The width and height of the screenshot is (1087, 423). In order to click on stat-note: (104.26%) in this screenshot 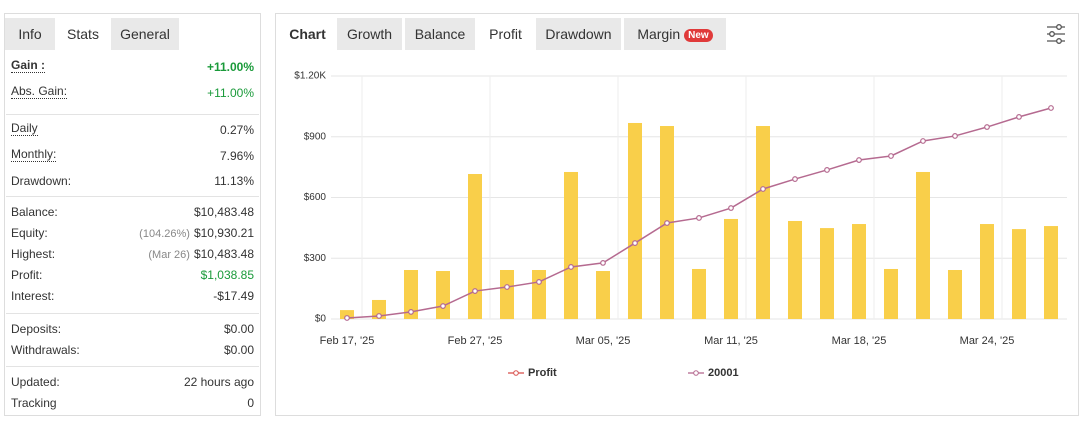, I will do `click(164, 234)`.